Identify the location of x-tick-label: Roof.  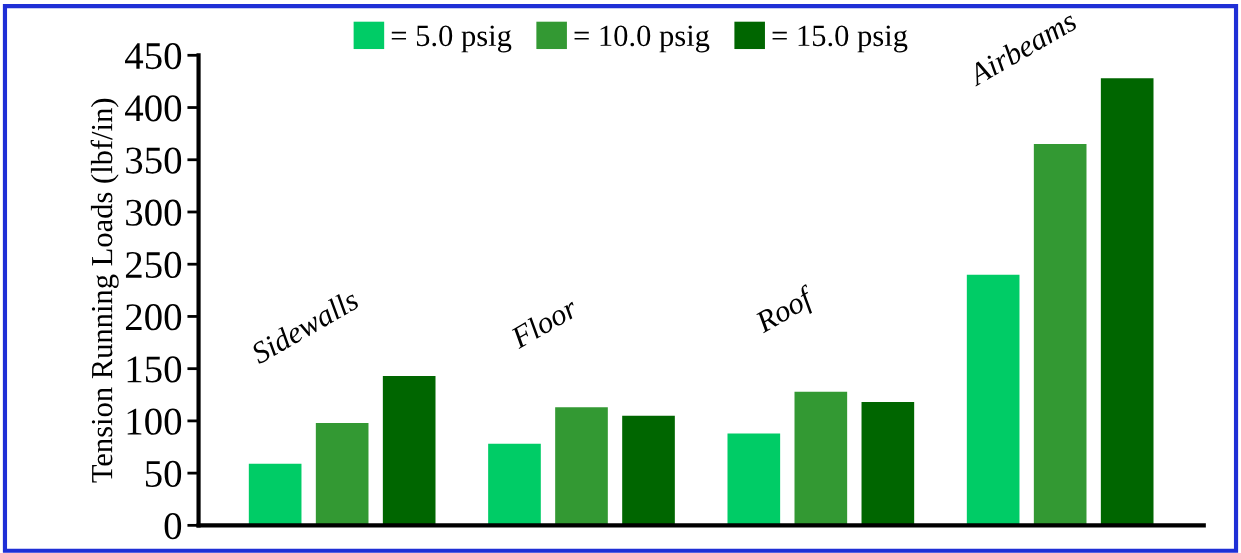
(786, 311).